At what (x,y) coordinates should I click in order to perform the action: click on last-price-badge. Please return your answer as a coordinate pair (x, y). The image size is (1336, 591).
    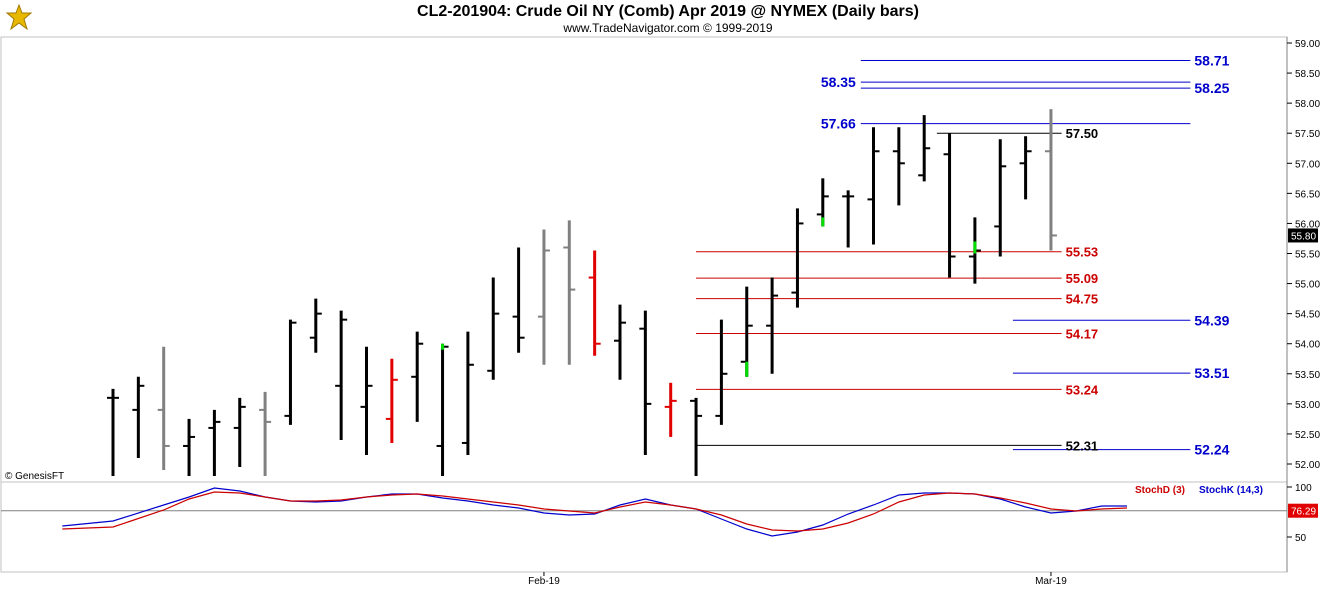
    Looking at the image, I should click on (1303, 235).